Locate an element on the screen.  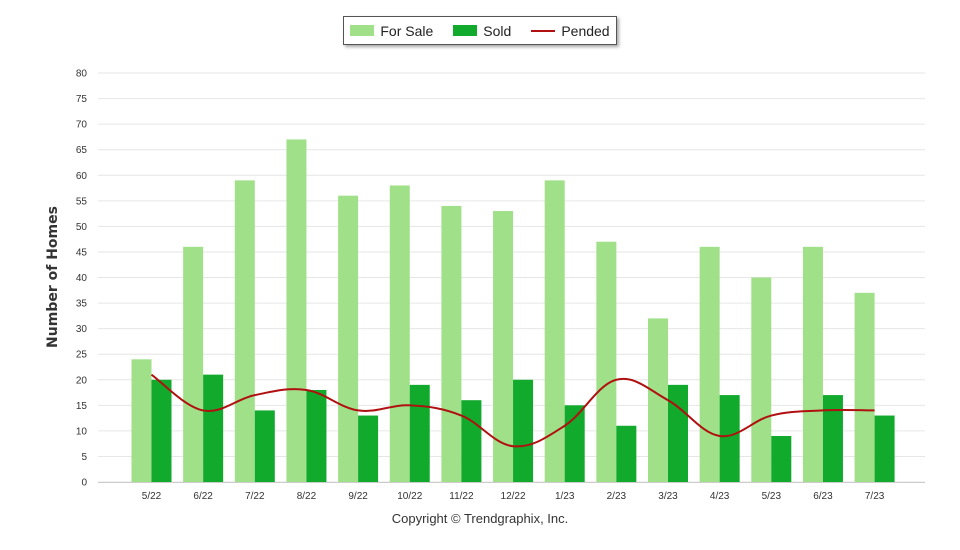
x-tick-label: 9/22 is located at coordinates (358, 496).